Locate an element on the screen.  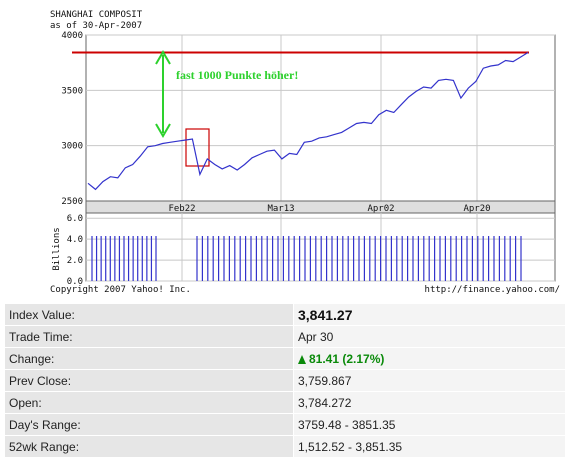
price-y-tick-label: 3500 is located at coordinates (72, 91).